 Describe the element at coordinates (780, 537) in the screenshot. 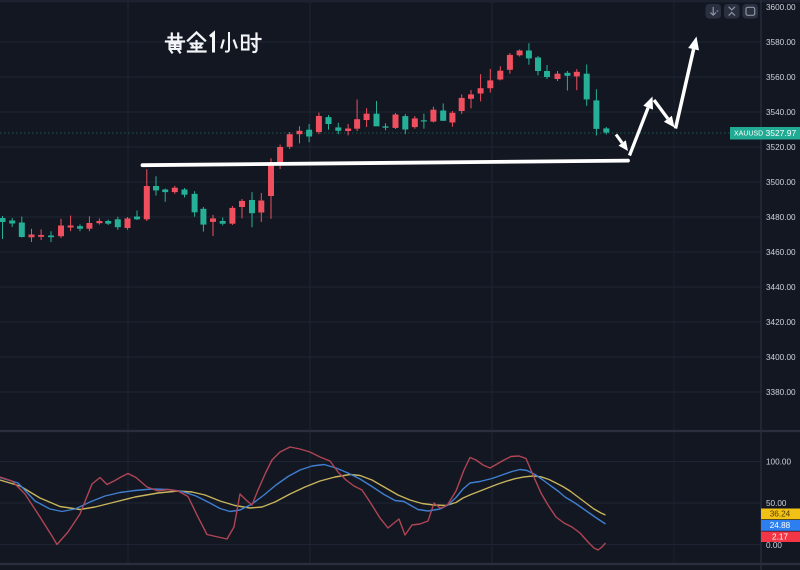

I see `svg-text: 2.17` at that location.